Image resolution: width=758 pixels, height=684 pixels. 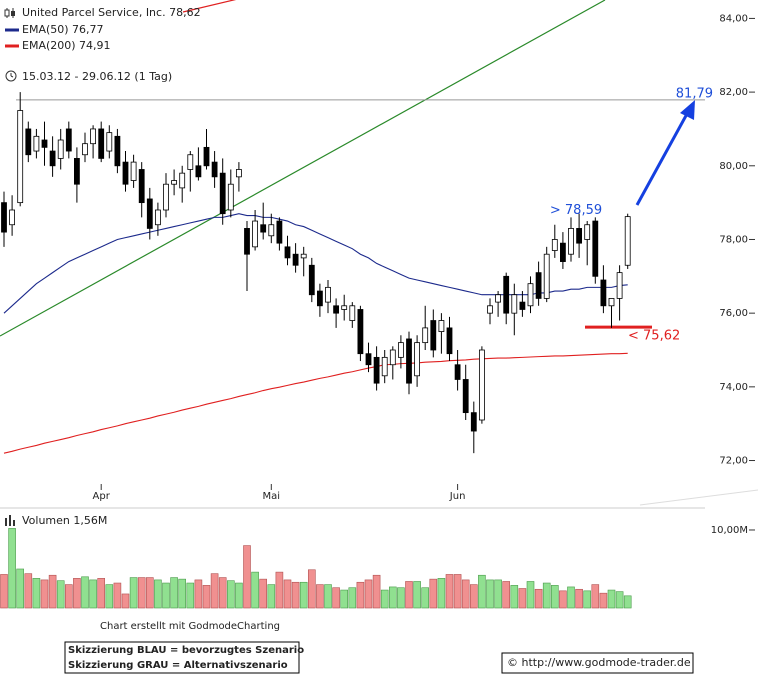 What do you see at coordinates (186, 650) in the screenshot?
I see `legend-text: Skizzierung BLAU = bevorzugtes Szenario` at bounding box center [186, 650].